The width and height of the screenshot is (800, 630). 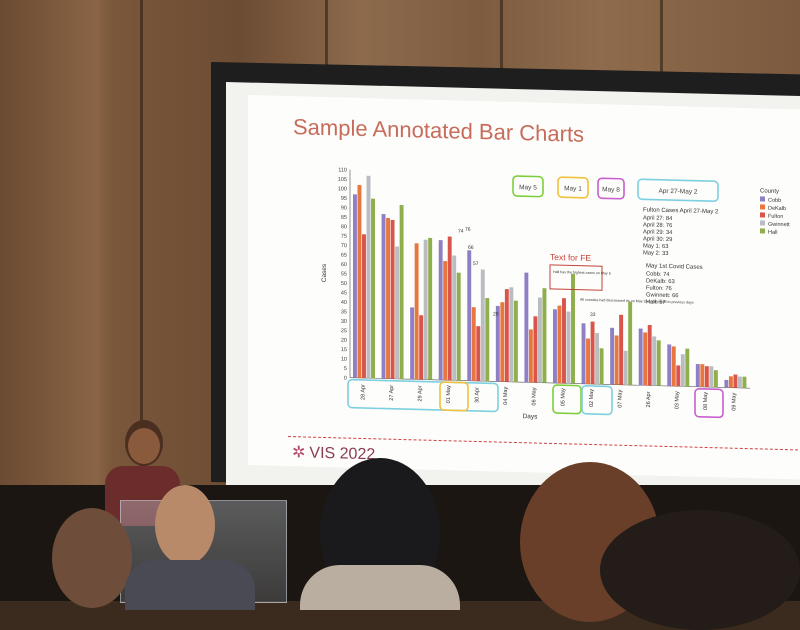 I want to click on bar-value-label: 29, so click(x=496, y=314).